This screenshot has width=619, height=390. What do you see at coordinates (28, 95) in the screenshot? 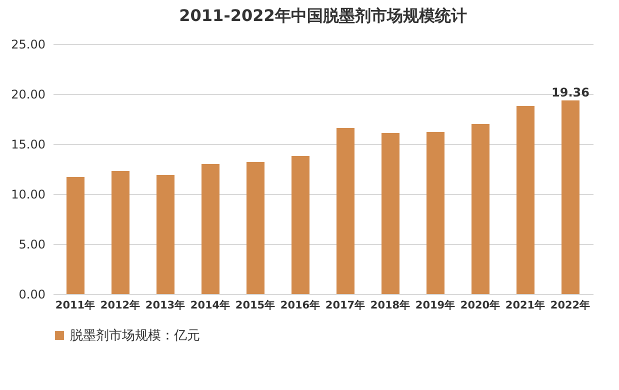
I see `y-tick-label: 20.00` at bounding box center [28, 95].